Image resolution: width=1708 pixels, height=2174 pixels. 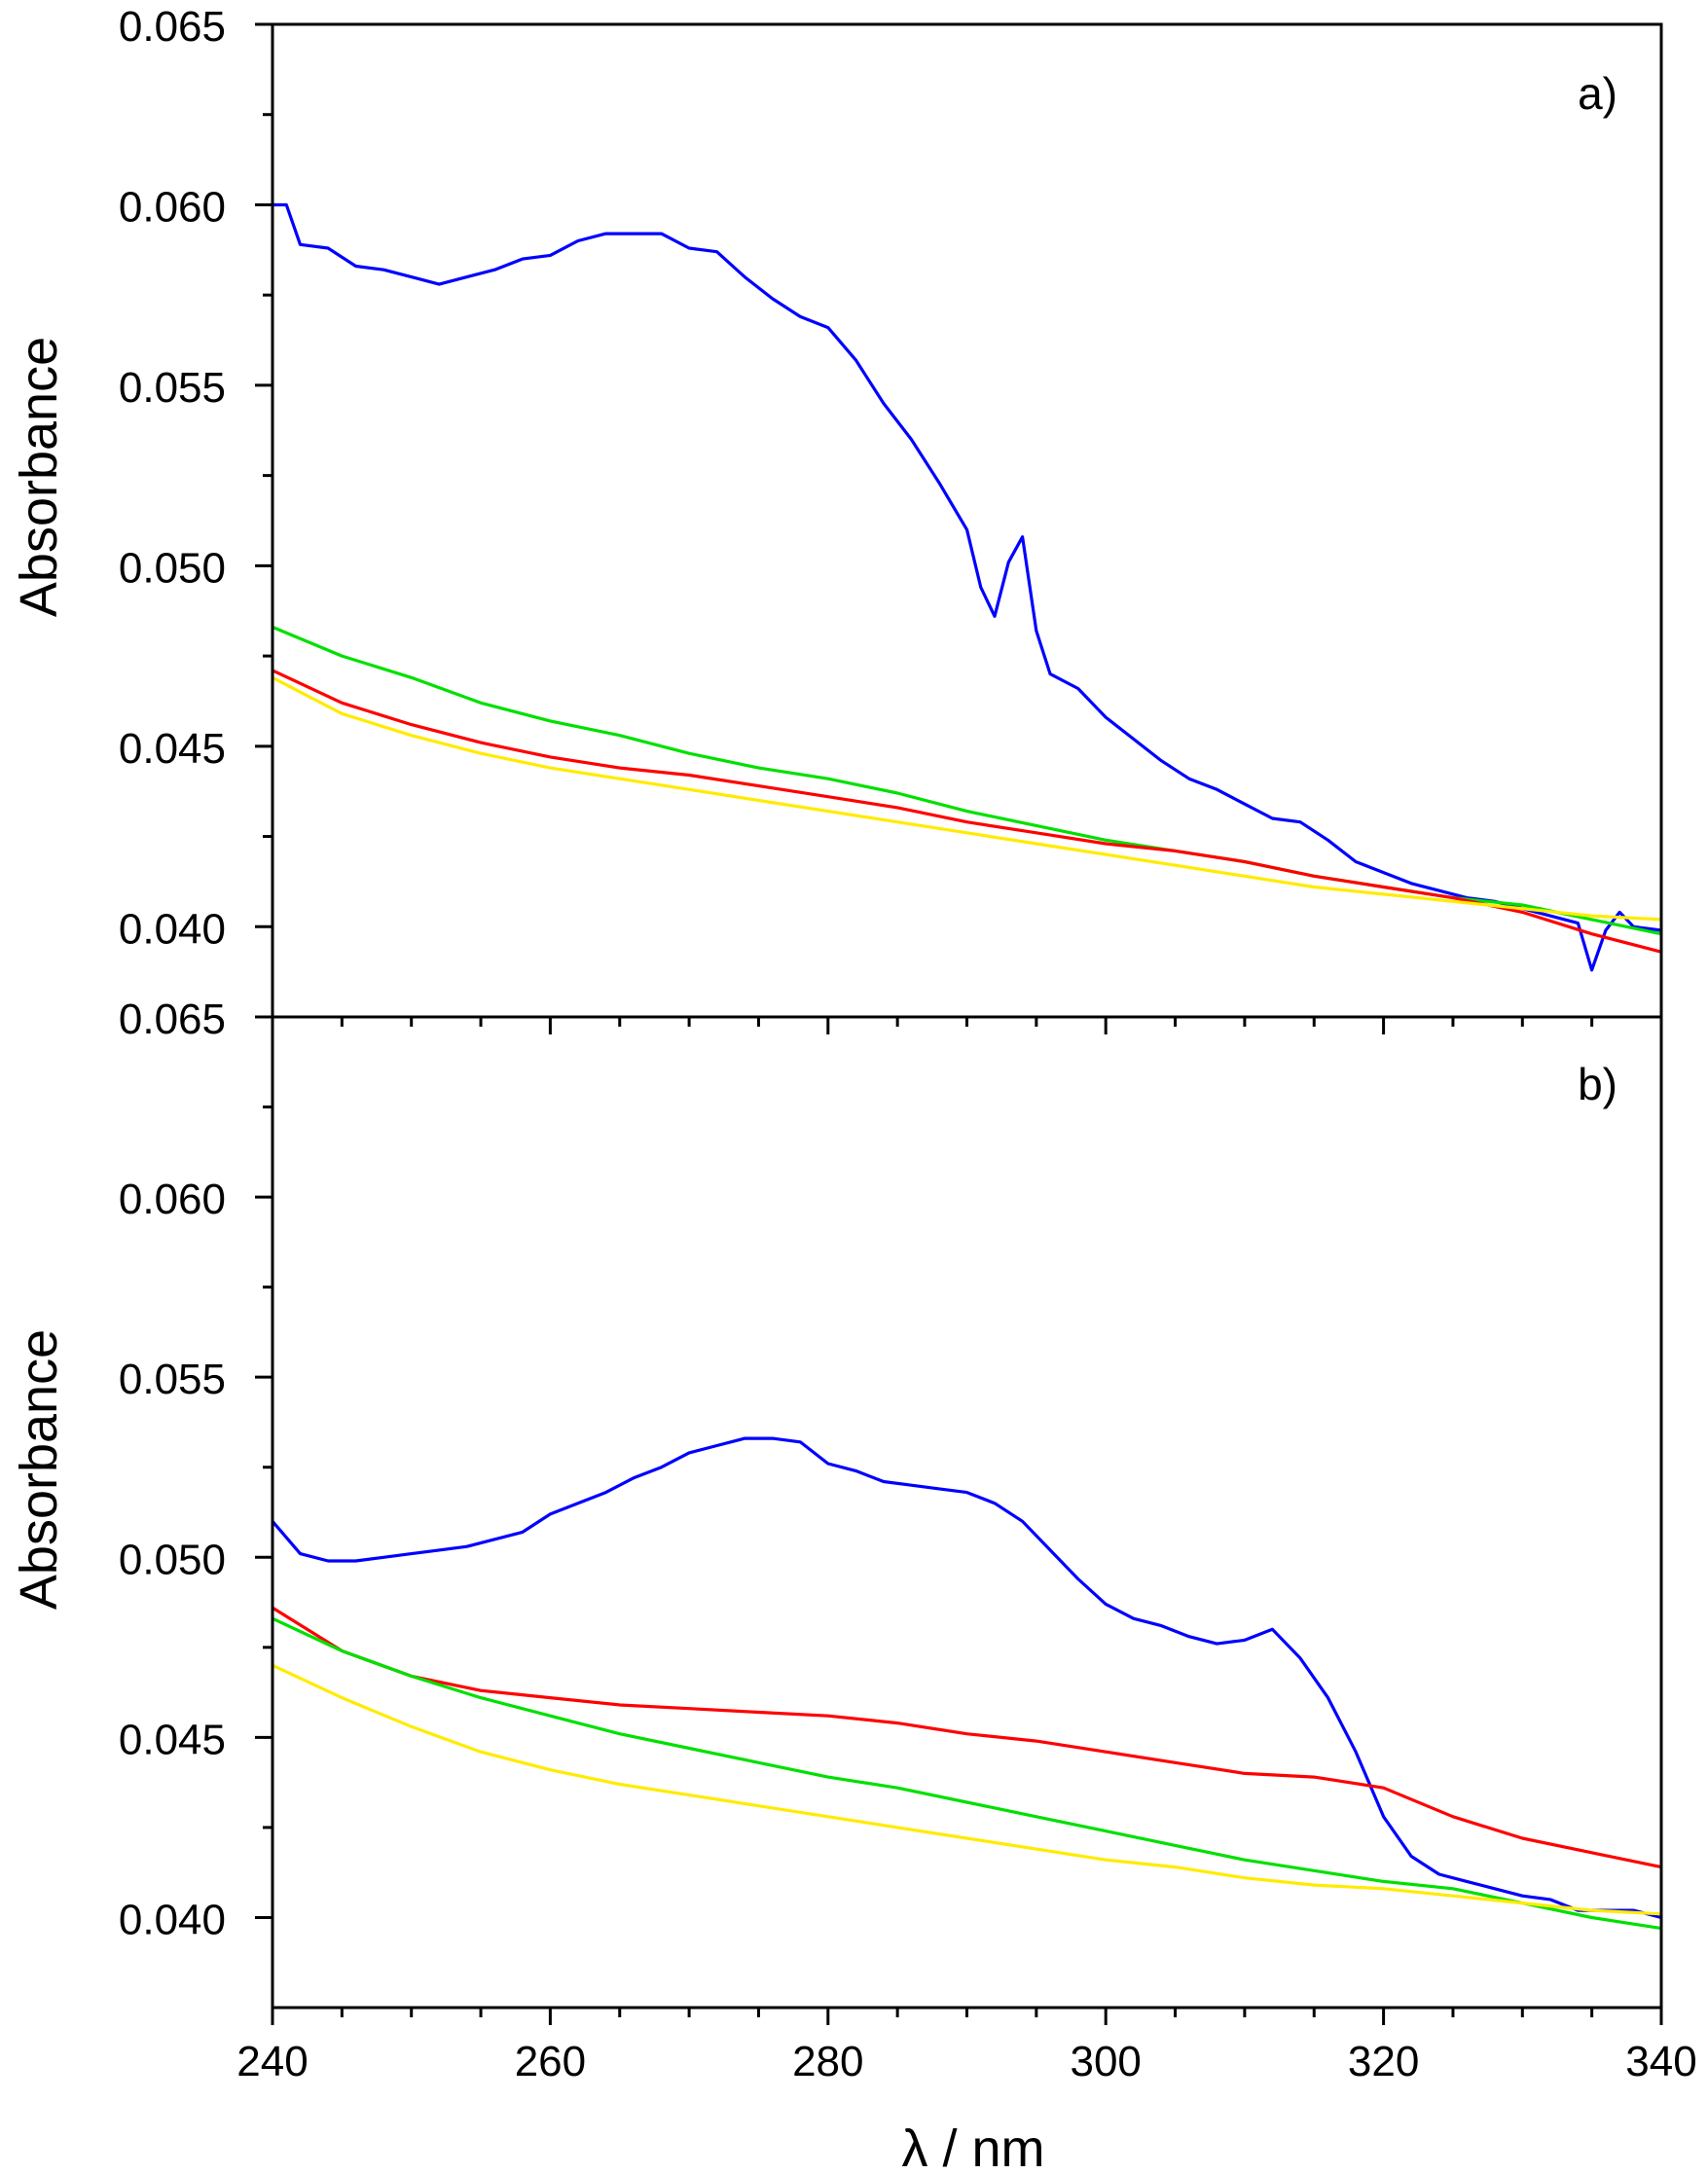 I want to click on panel-b-xtick-labels: 240 260 280 300 320 340, so click(x=966, y=2061).